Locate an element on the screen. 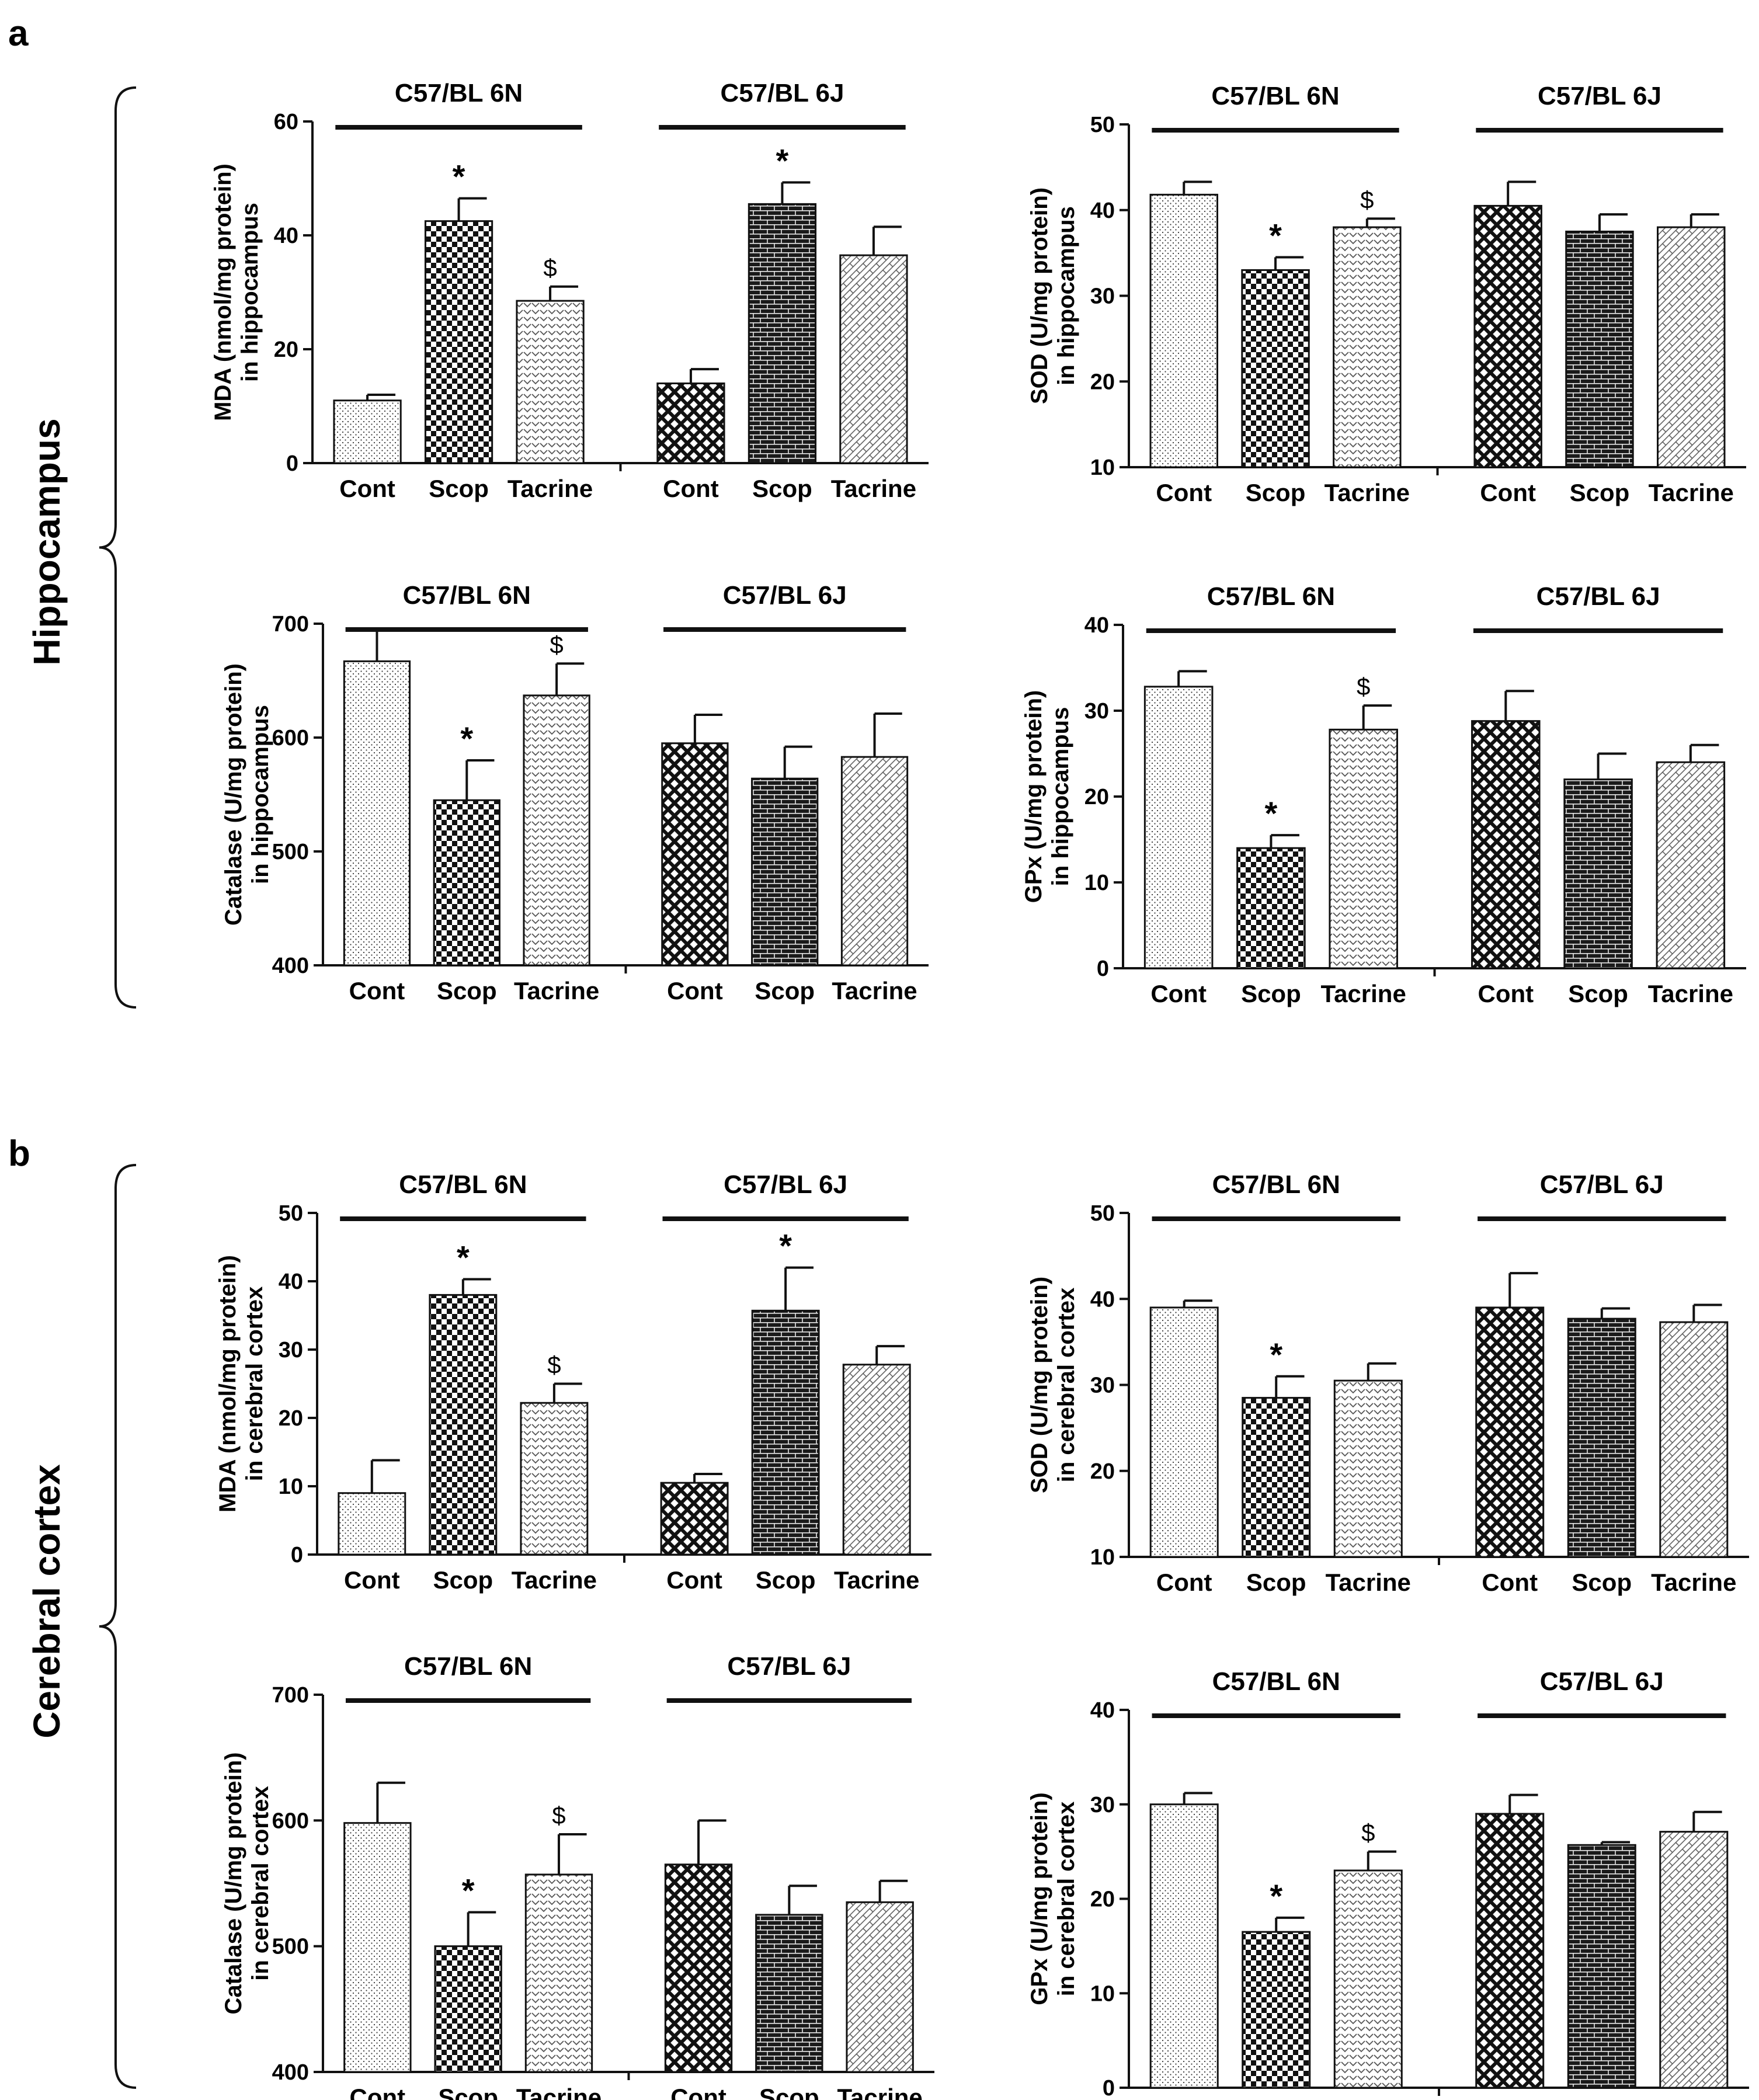  y-tick-label: 600 is located at coordinates (290, 1821).